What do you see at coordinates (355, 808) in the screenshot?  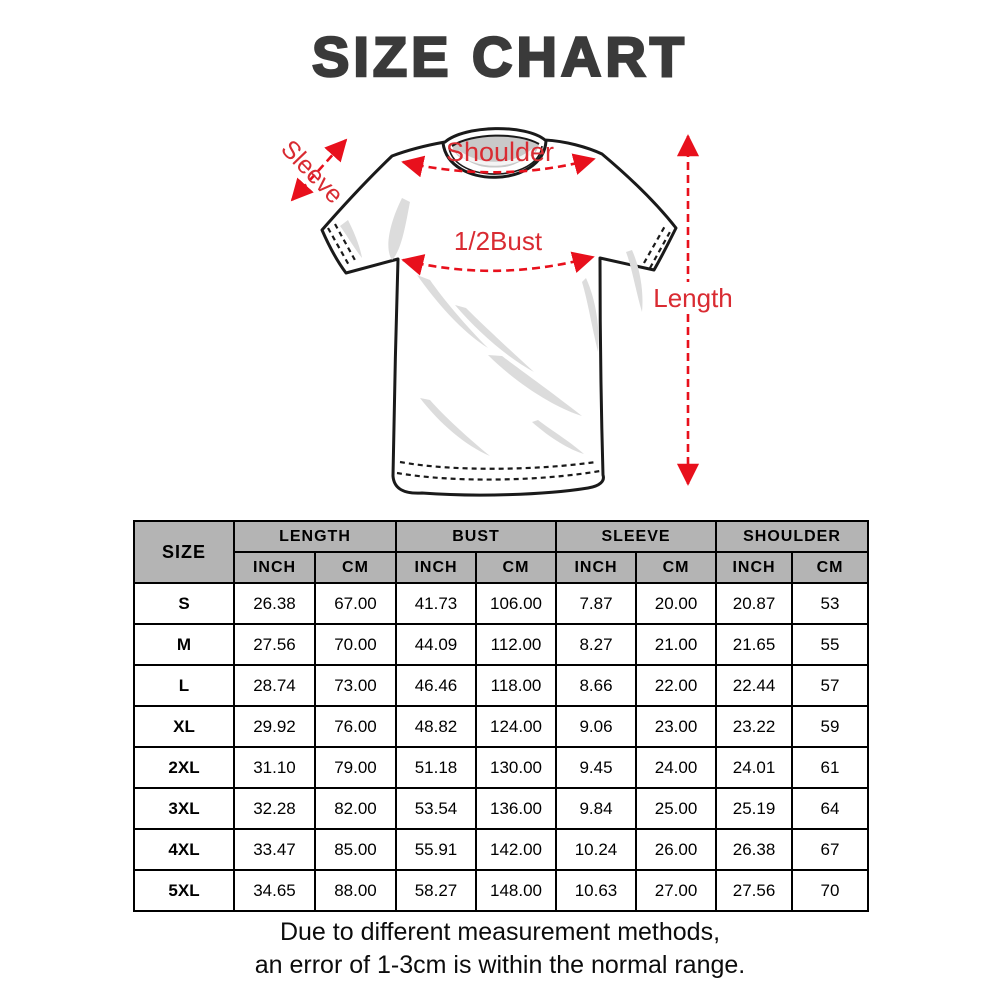 I see `value-cell: 82.00` at bounding box center [355, 808].